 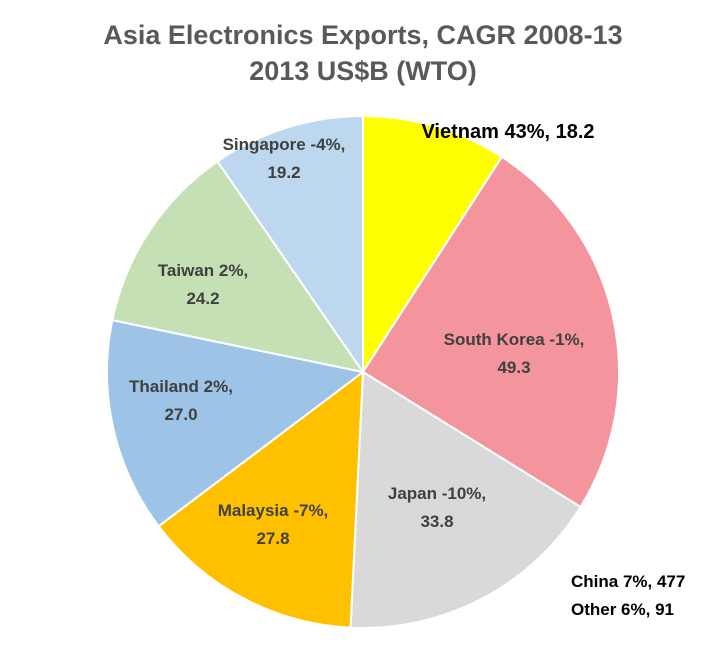 What do you see at coordinates (437, 507) in the screenshot?
I see `data-label-japan: Japan -10%, 33.8` at bounding box center [437, 507].